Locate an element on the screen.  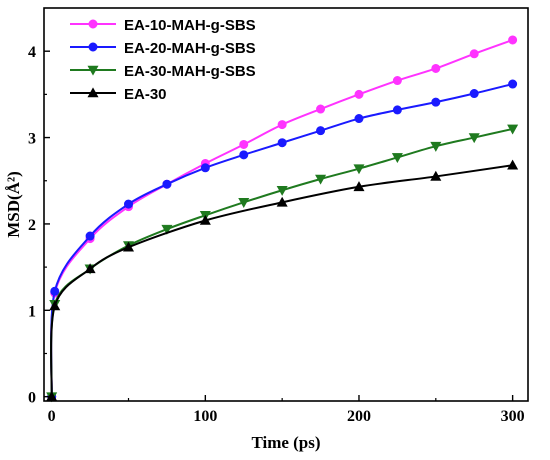
legend-label-1: EA-20-MAH-g-SBS is located at coordinates (190, 48).